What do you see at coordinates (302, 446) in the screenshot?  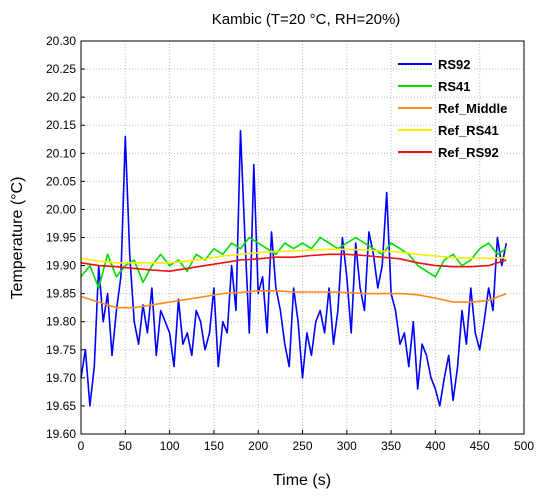 I see `x-tick-label: 250` at bounding box center [302, 446].